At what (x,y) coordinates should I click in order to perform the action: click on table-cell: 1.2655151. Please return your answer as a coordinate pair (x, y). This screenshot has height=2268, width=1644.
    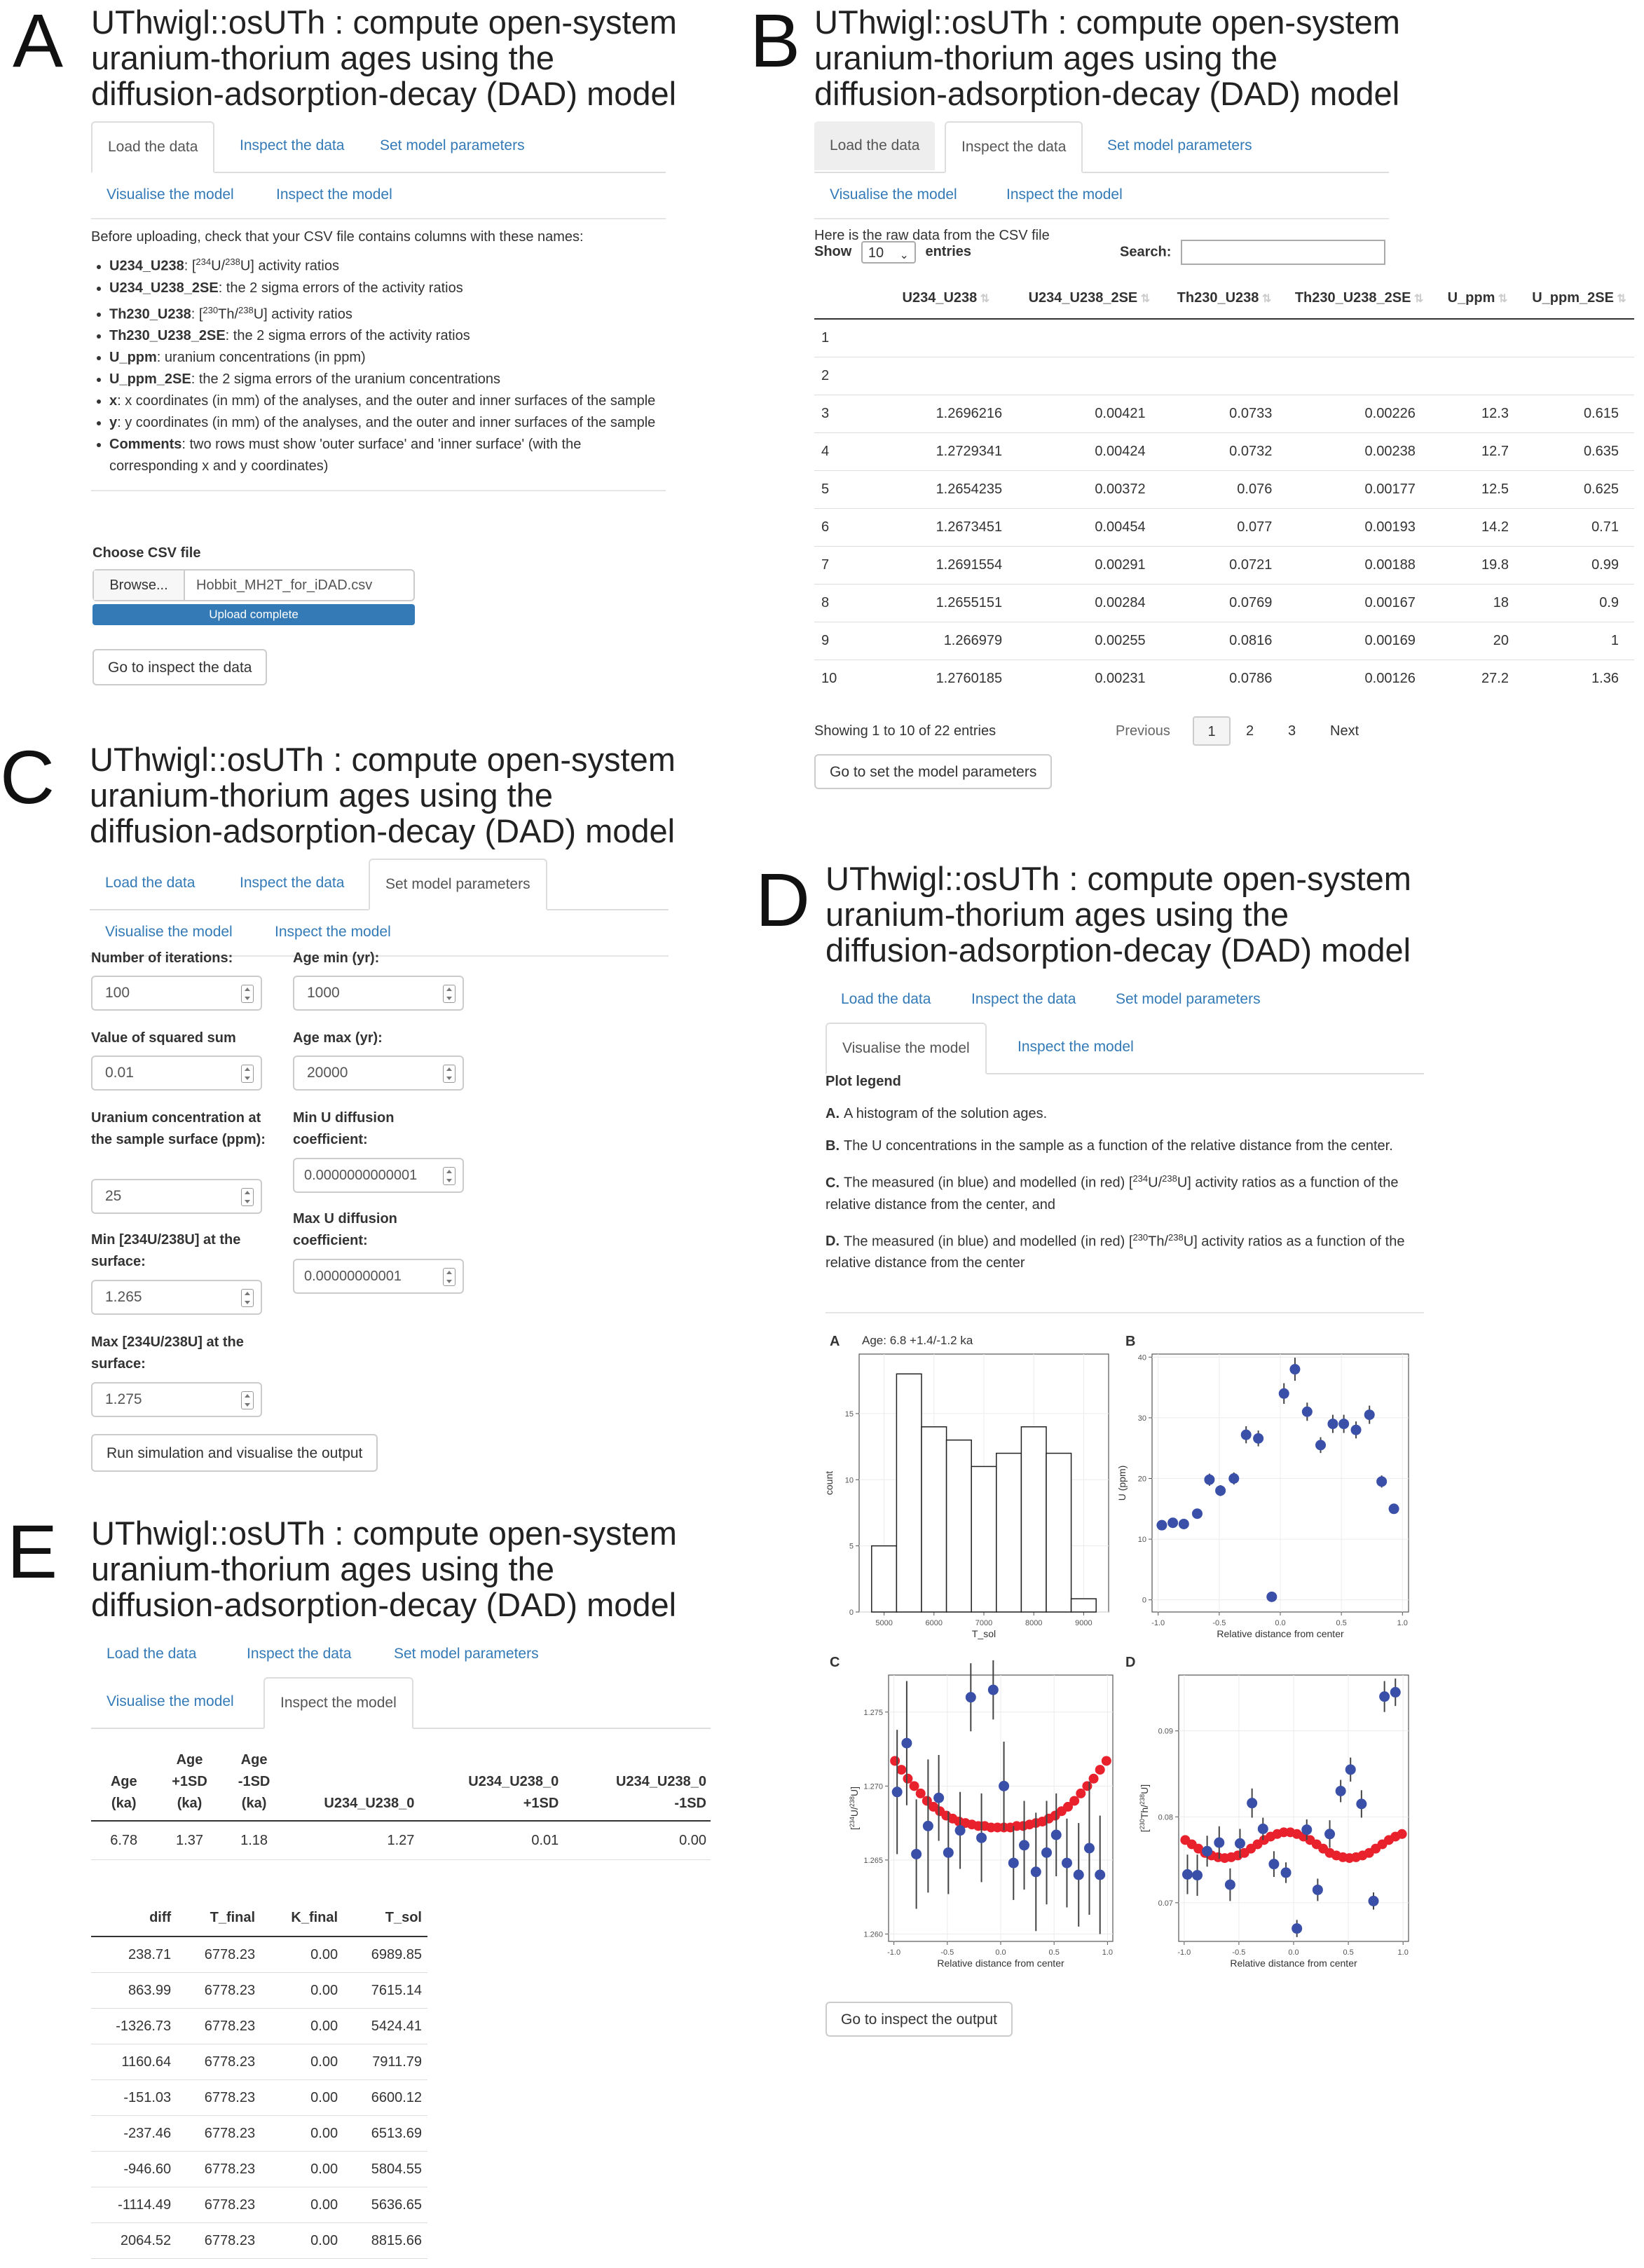
    Looking at the image, I should click on (946, 603).